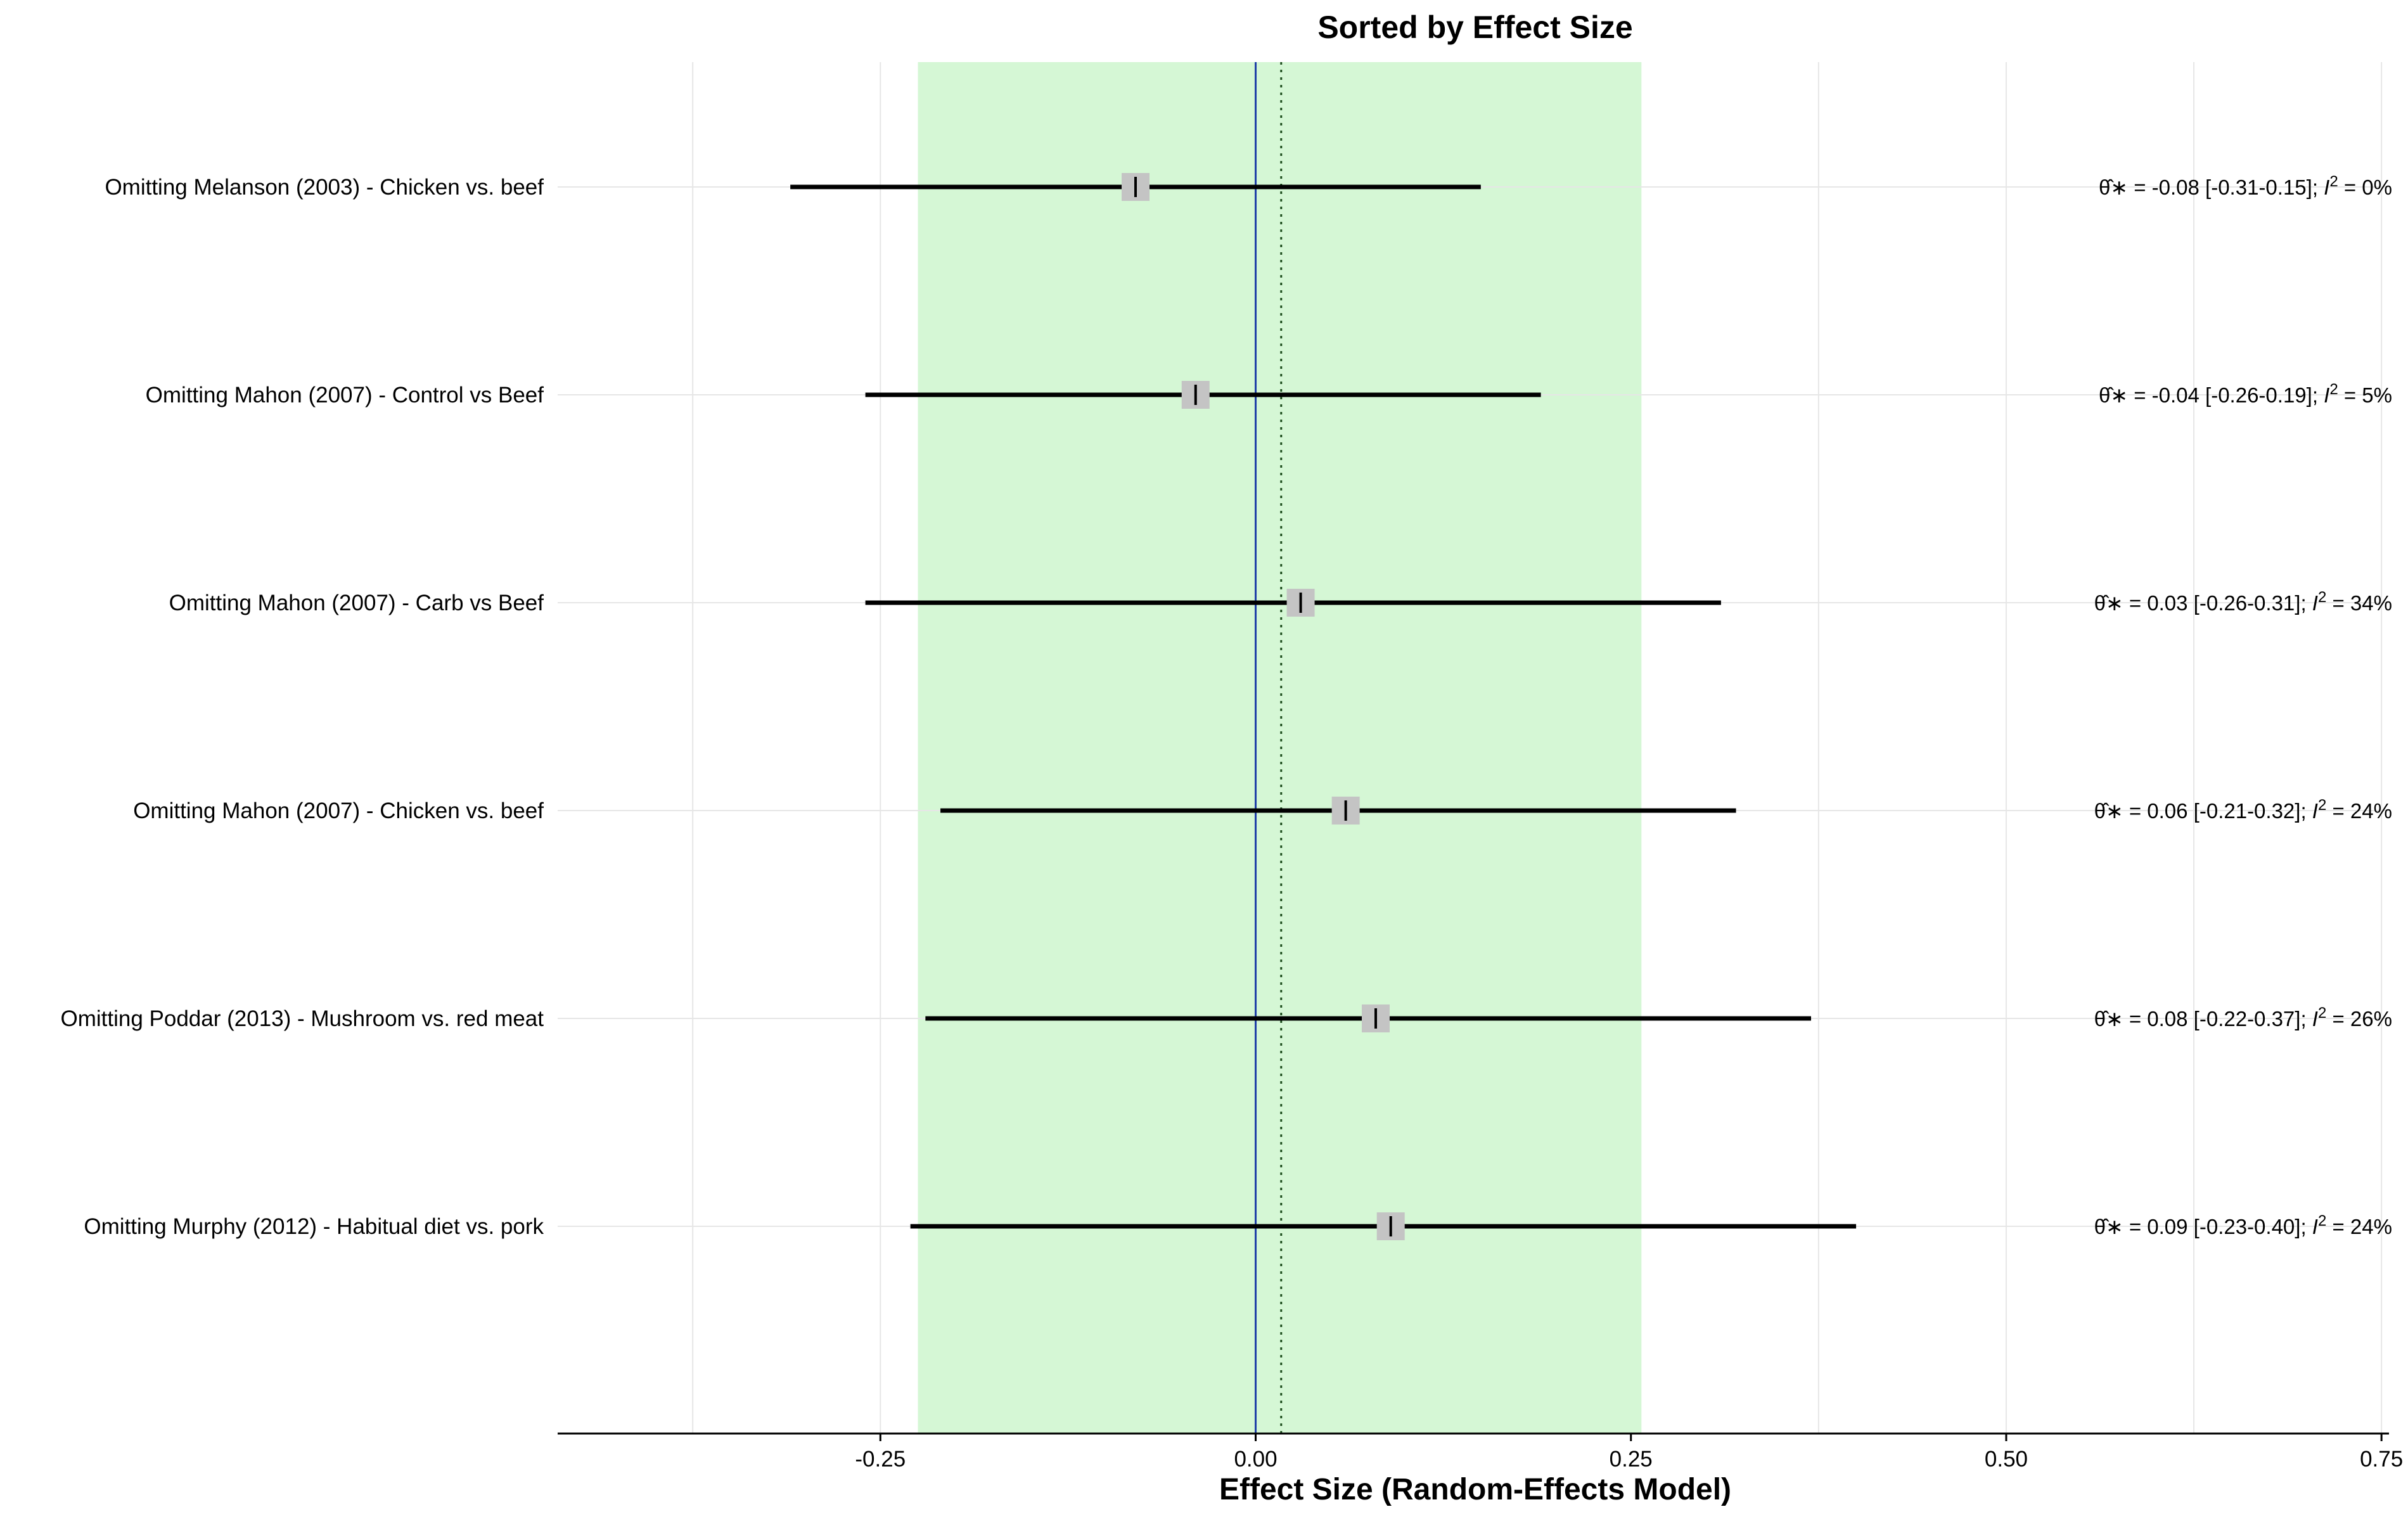  Describe the element at coordinates (2245, 187) in the screenshot. I see `study-stat: θ̂∗ = -0.08 [-0.31-0.15]; I2 = 0%` at that location.